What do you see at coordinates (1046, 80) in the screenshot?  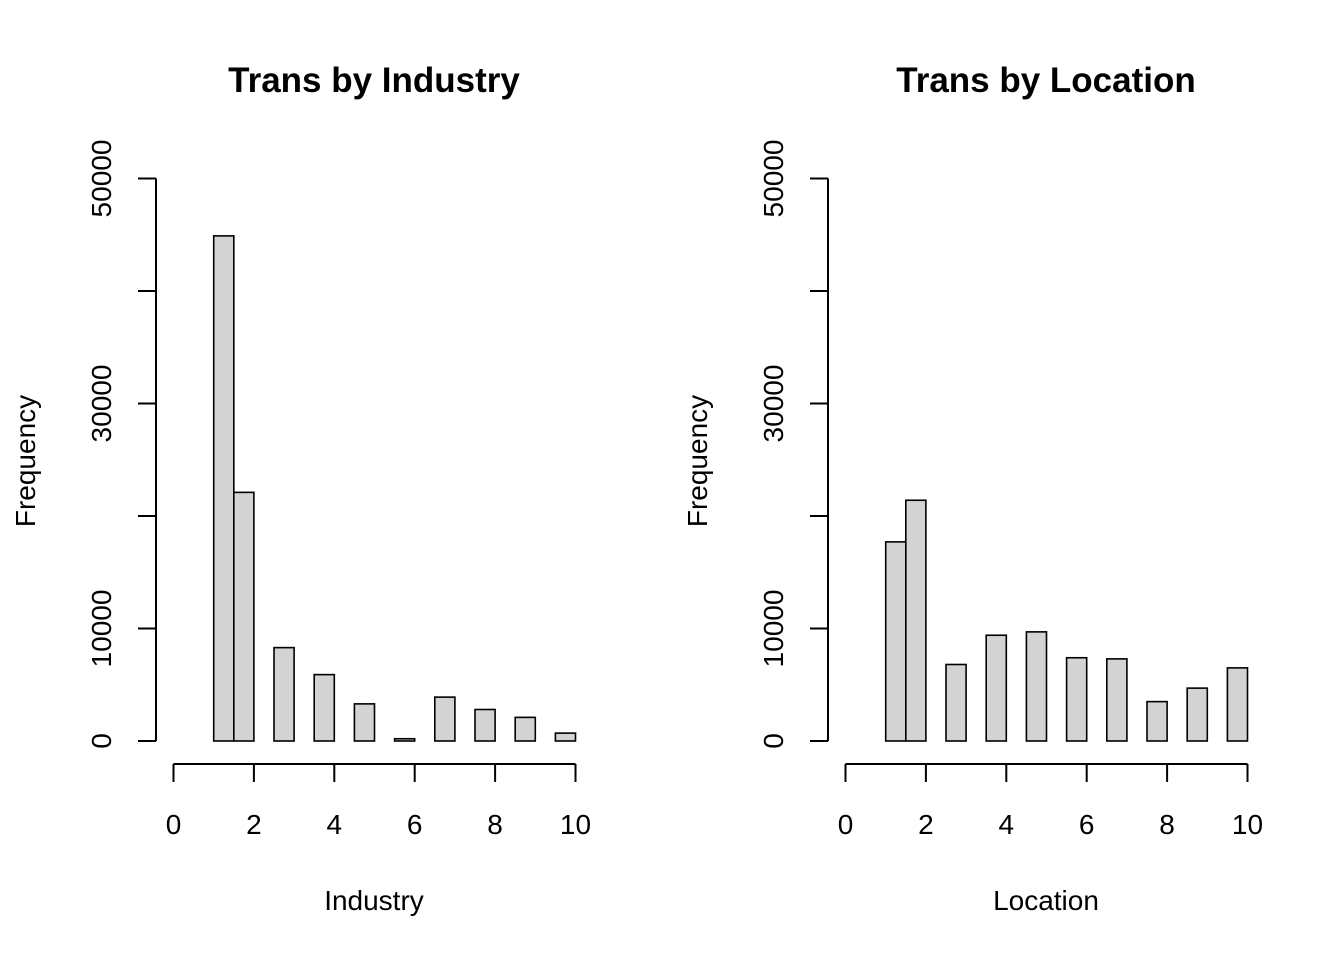 I see `chart-title: Trans by Location` at bounding box center [1046, 80].